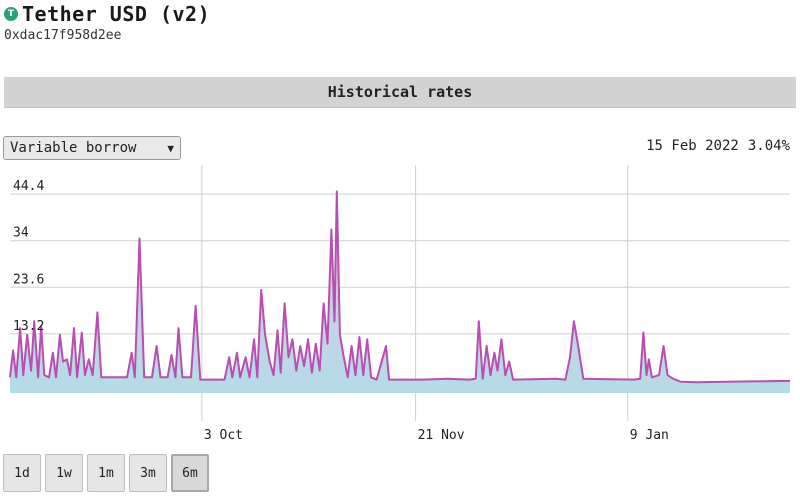  Describe the element at coordinates (28, 326) in the screenshot. I see `y-tick-label: 13.2` at that location.